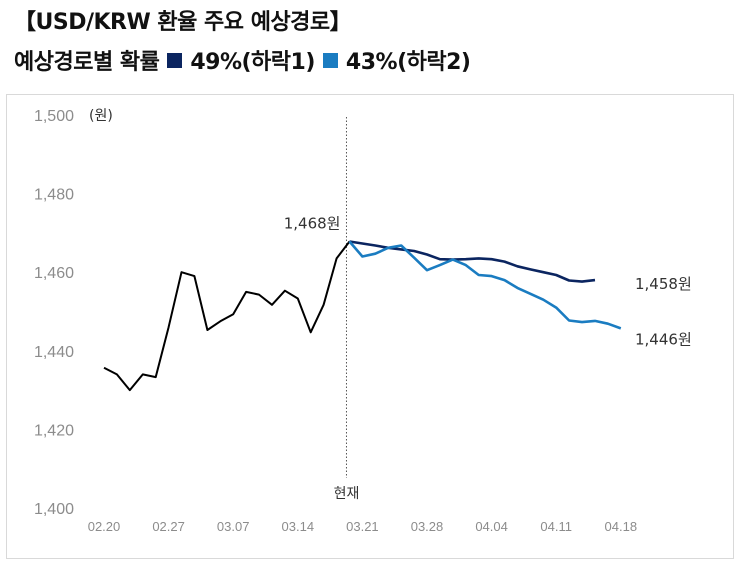 This screenshot has width=741, height=565. What do you see at coordinates (298, 526) in the screenshot?
I see `x-tick-label: 03.14` at bounding box center [298, 526].